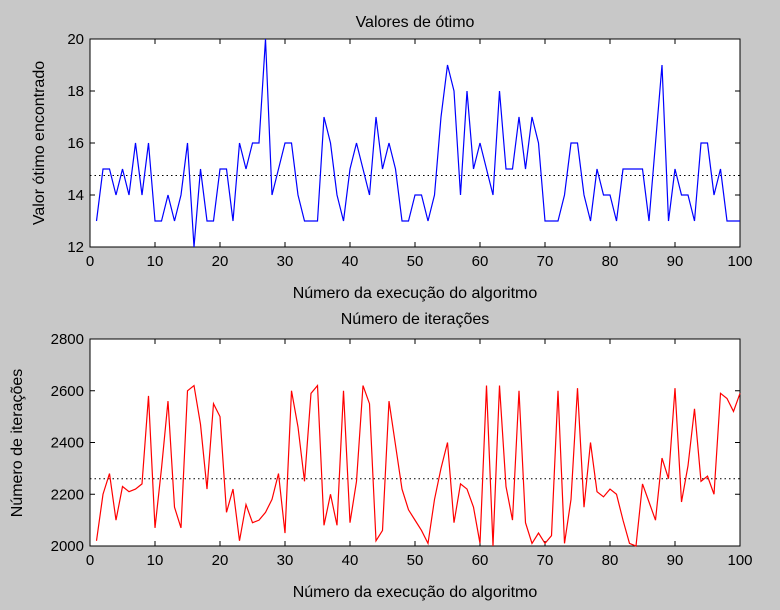 The image size is (780, 610). Describe the element at coordinates (67, 546) in the screenshot. I see `y-tick-label: 2000` at that location.